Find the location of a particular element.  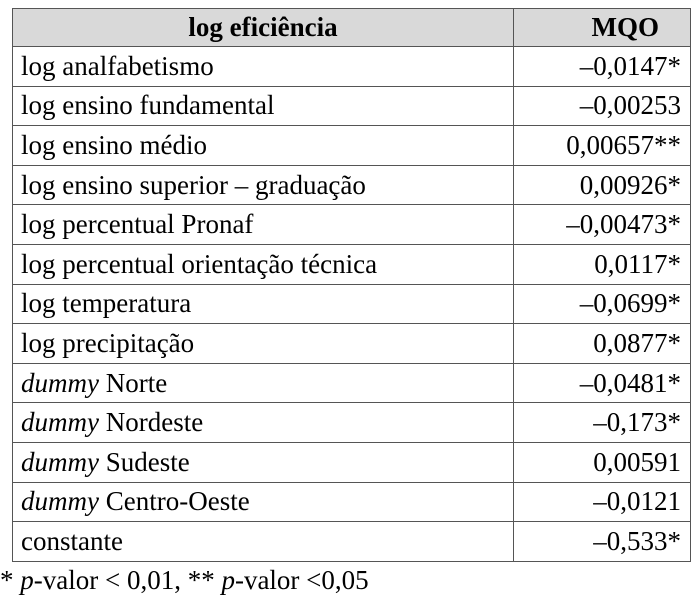

row-label-text: log ensino fundamental is located at coordinates (148, 105).